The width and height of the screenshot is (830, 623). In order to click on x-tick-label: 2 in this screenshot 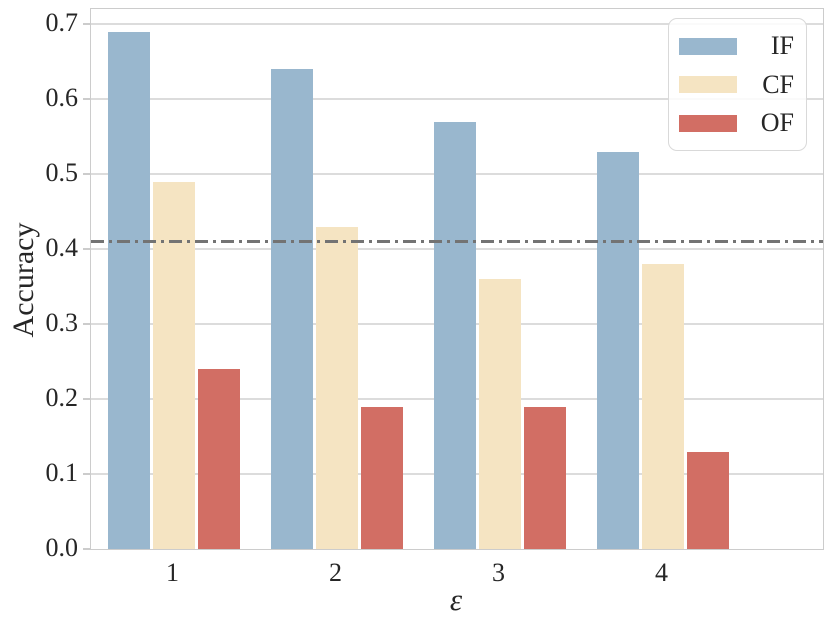, I will do `click(335, 572)`.